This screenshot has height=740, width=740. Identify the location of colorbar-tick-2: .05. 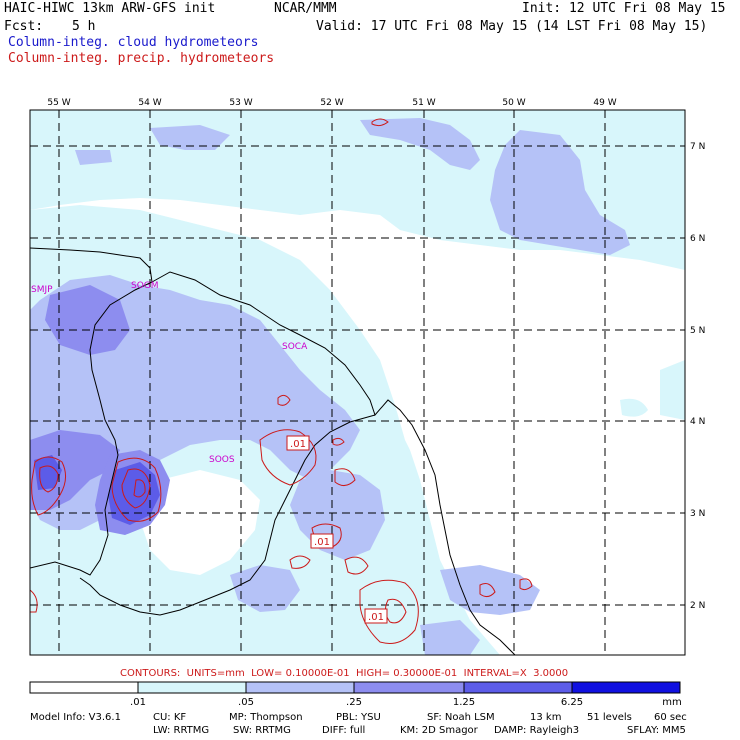
(246, 702).